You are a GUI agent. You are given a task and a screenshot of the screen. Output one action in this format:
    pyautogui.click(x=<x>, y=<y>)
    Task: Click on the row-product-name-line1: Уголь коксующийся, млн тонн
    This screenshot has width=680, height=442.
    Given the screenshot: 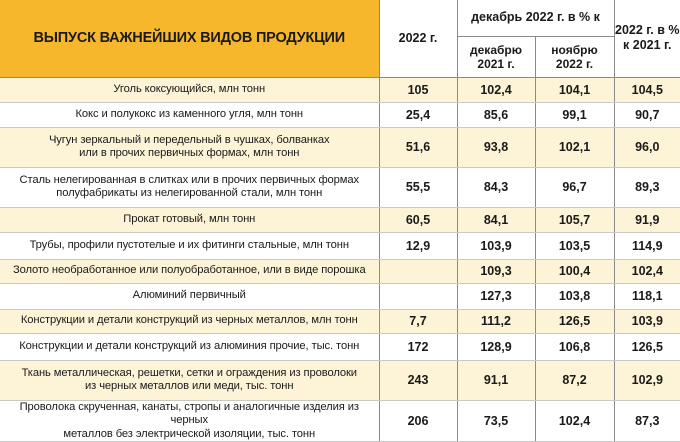 What is the action you would take?
    pyautogui.click(x=189, y=88)
    